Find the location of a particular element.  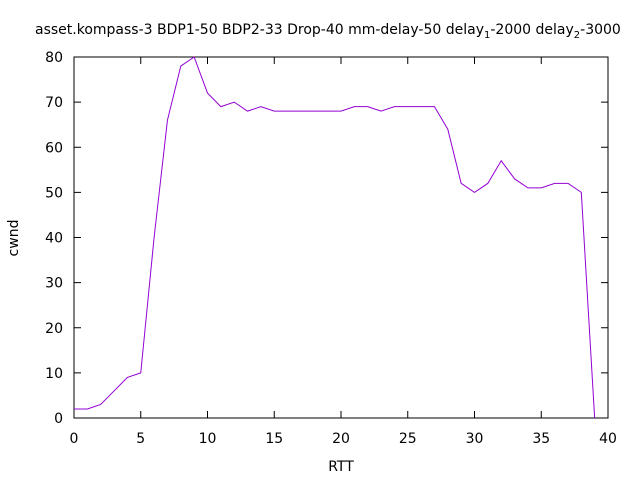

x-tick-label: 30 is located at coordinates (475, 439).